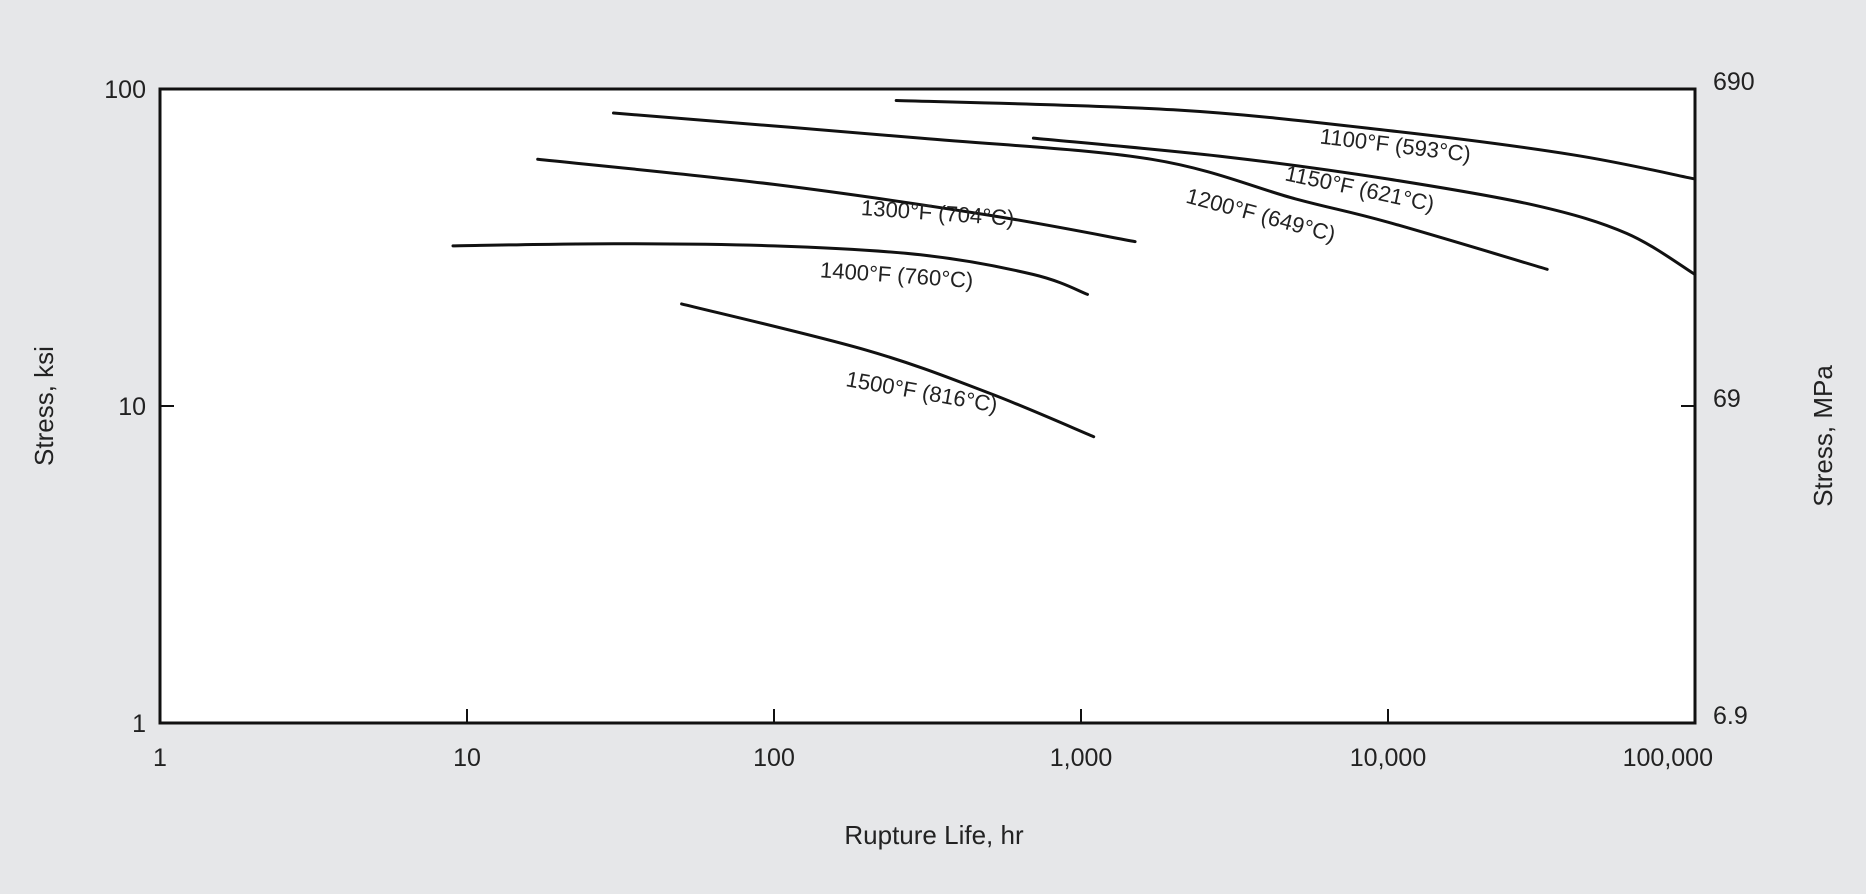 The height and width of the screenshot is (894, 1866). What do you see at coordinates (1668, 758) in the screenshot?
I see `x-tick-label: 100,000` at bounding box center [1668, 758].